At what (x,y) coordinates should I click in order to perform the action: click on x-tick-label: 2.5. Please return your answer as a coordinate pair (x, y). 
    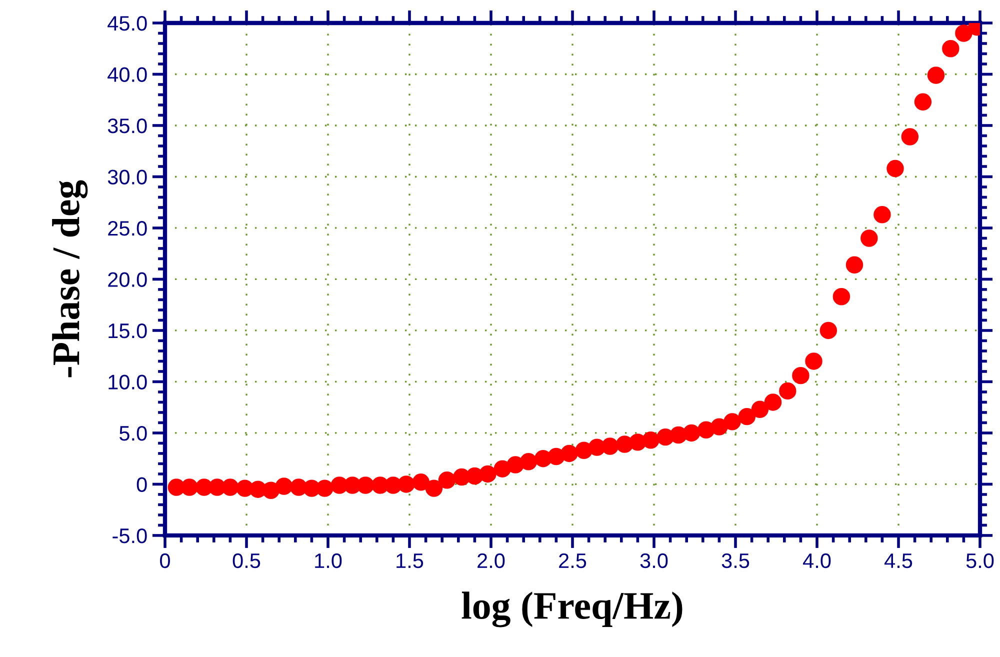
    Looking at the image, I should click on (572, 560).